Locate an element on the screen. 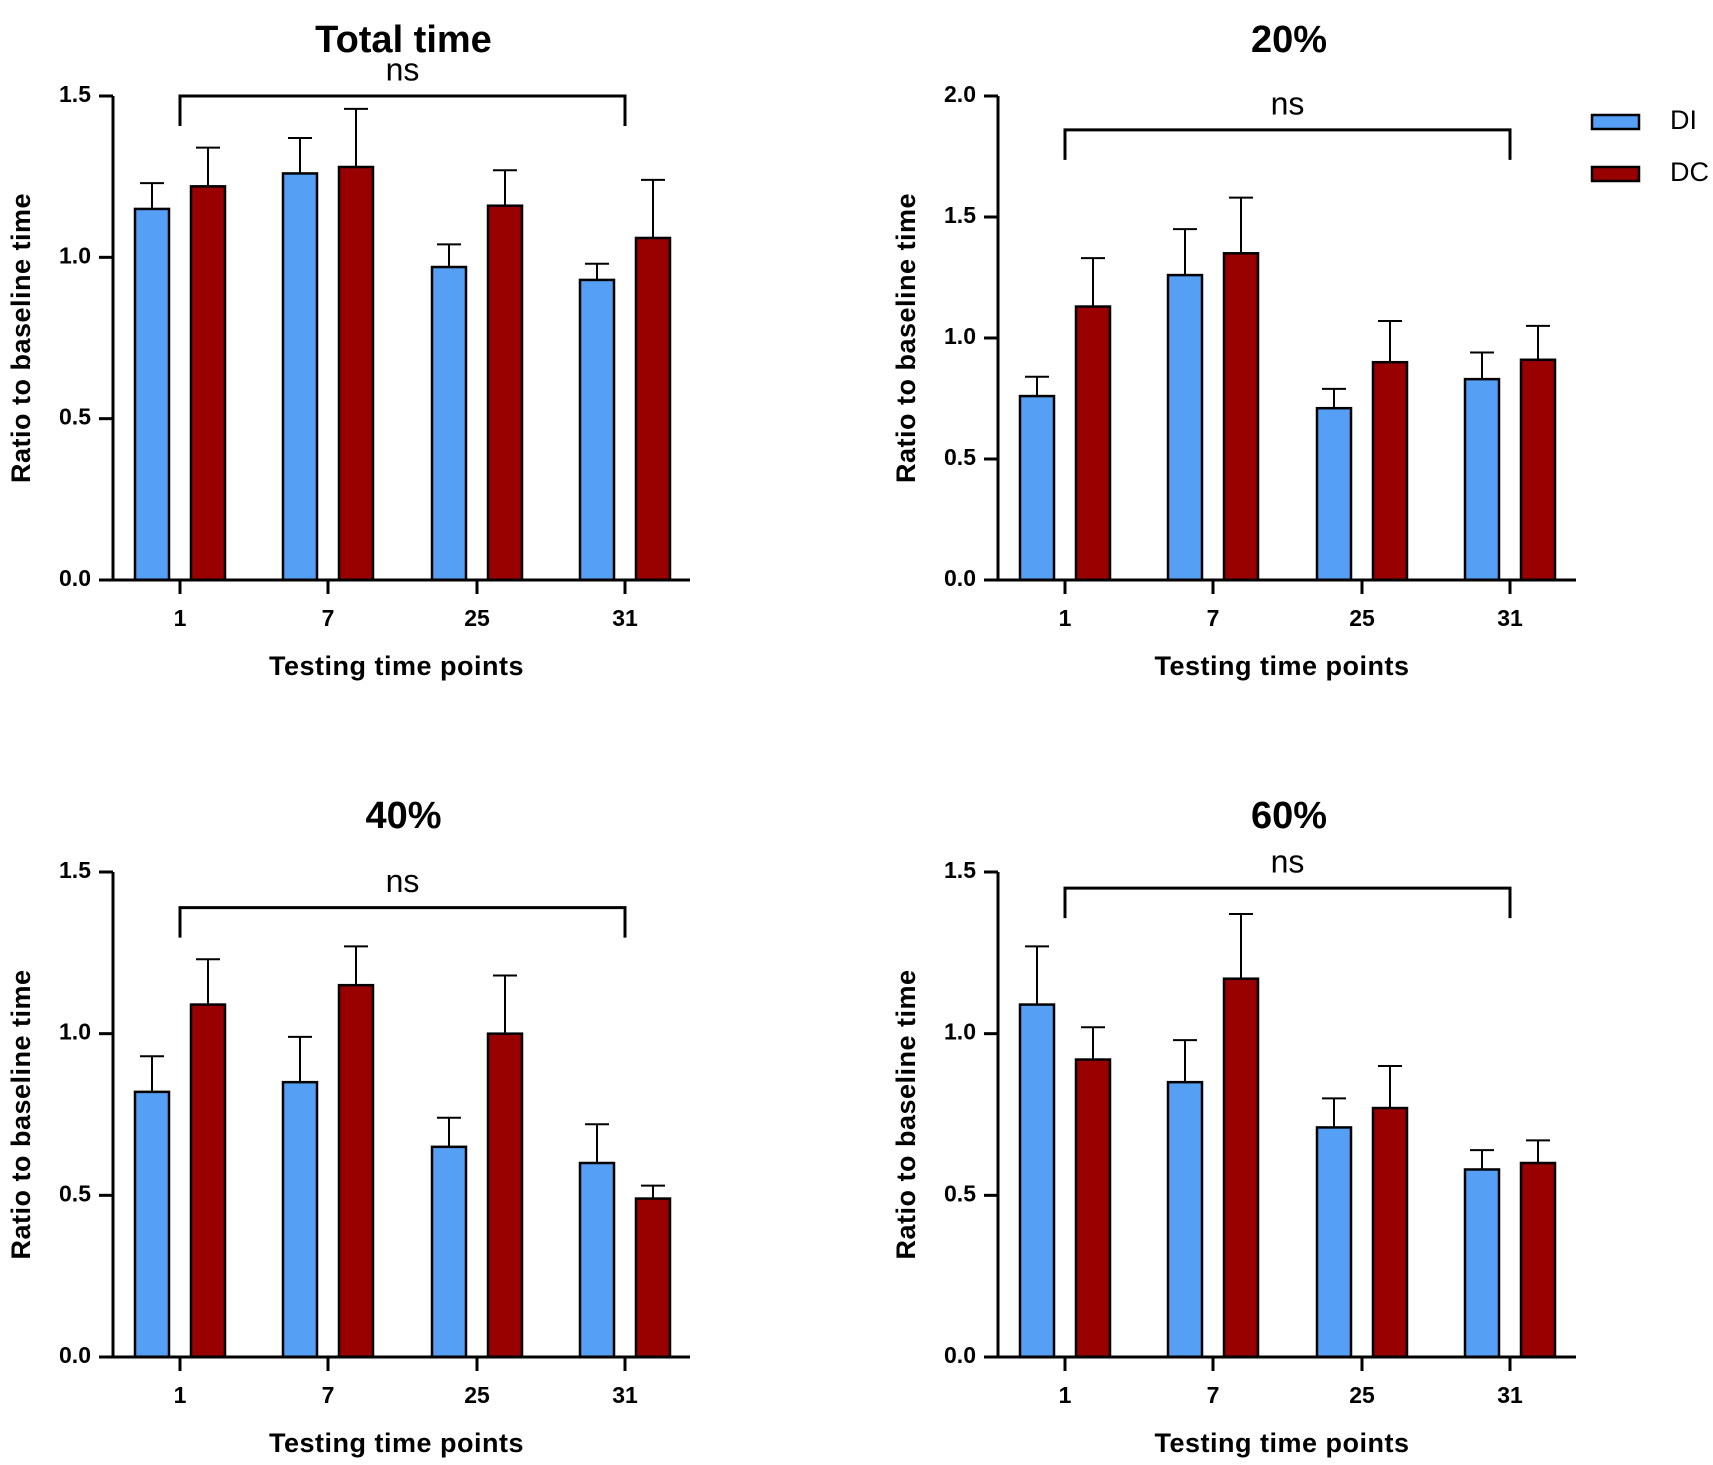 The image size is (1713, 1465). legend-swatch-dc is located at coordinates (1615, 174).